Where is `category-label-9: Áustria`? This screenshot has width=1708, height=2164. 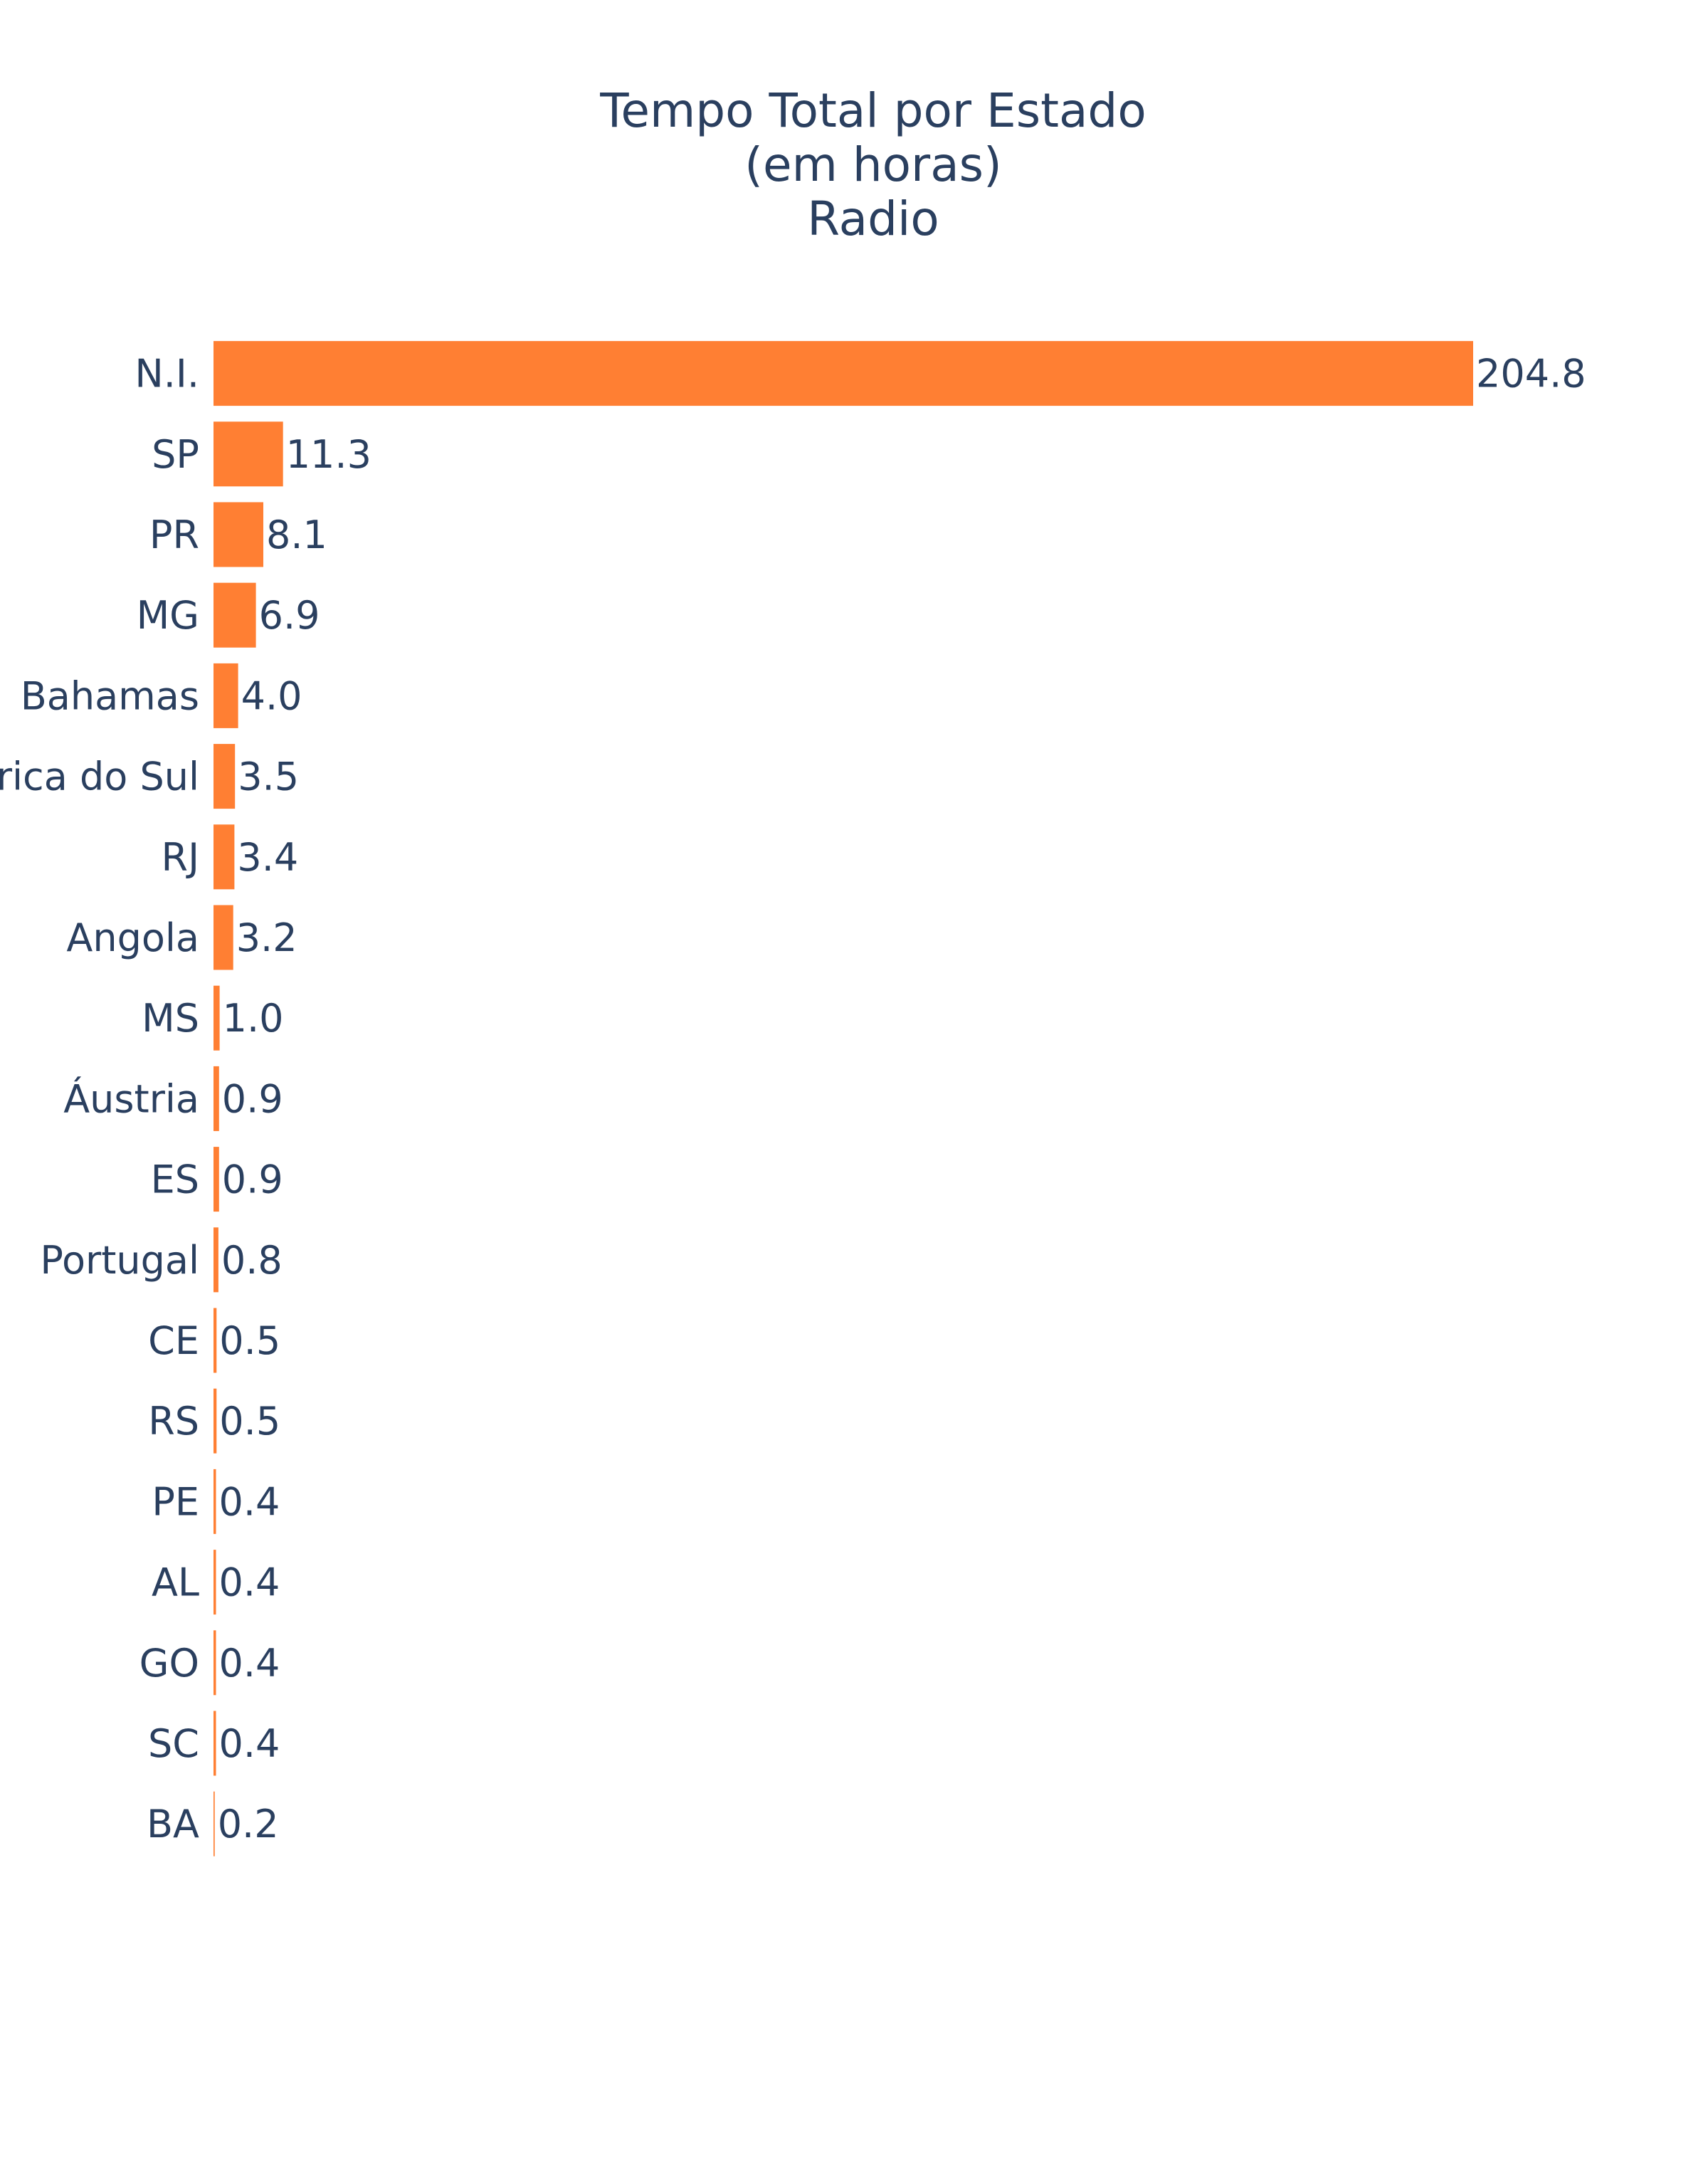
category-label-9: Áustria is located at coordinates (131, 1098).